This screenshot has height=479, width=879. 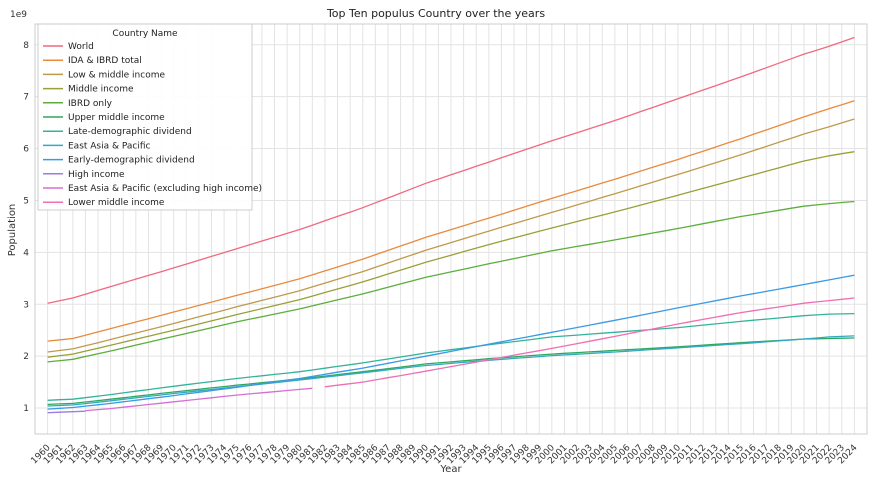 What do you see at coordinates (90, 104) in the screenshot?
I see `legend-entry: IBRD only` at bounding box center [90, 104].